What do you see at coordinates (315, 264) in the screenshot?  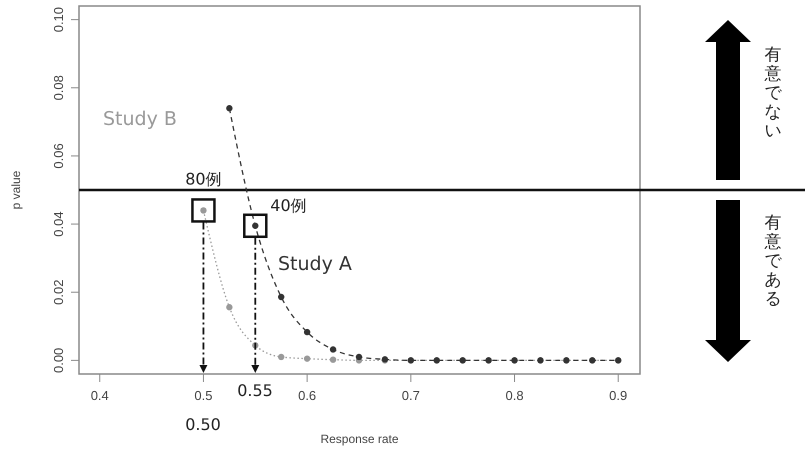 I see `series-label: Study A` at bounding box center [315, 264].